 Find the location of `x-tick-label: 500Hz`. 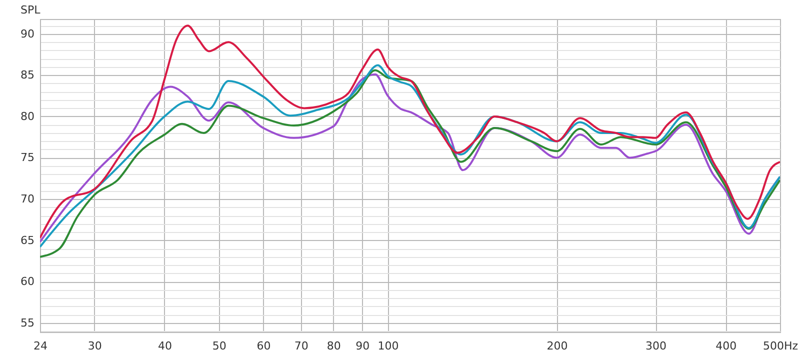

x-tick-label: 500Hz is located at coordinates (780, 346).